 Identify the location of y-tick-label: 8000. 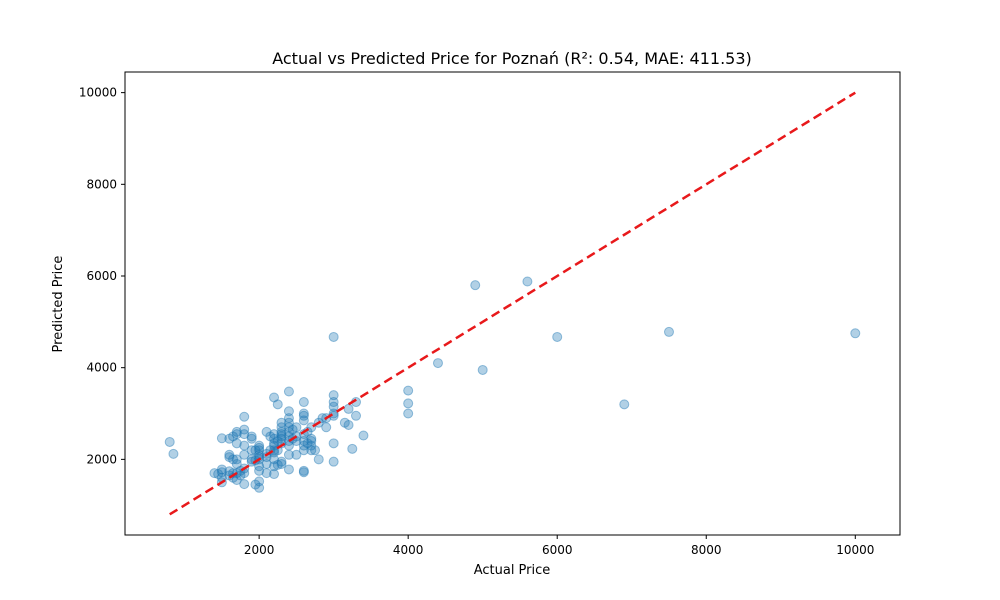
(101, 184).